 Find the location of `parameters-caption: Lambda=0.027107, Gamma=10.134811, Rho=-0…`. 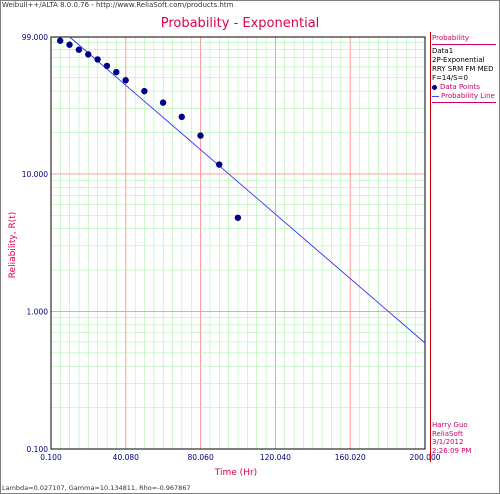

parameters-caption: Lambda=0.027107, Gamma=10.134811, Rho=-0… is located at coordinates (96, 488).